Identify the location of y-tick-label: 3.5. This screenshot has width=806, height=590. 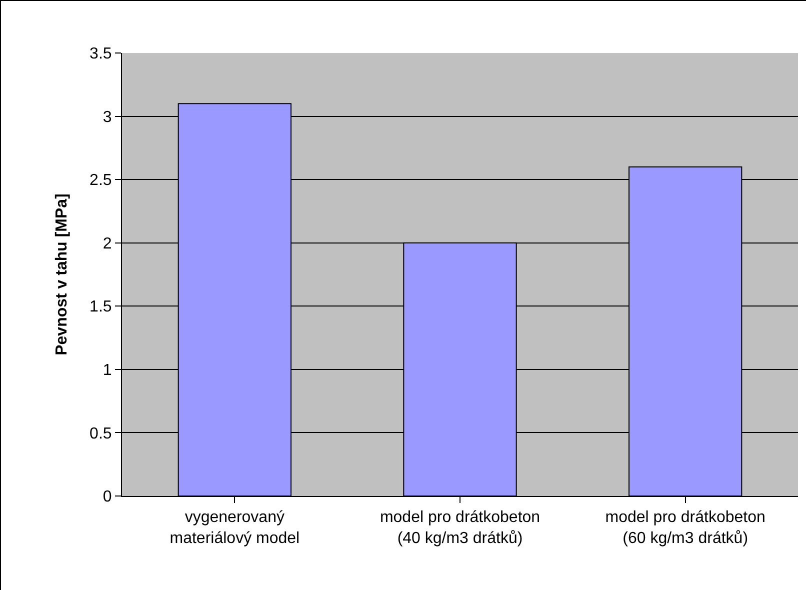
(101, 54).